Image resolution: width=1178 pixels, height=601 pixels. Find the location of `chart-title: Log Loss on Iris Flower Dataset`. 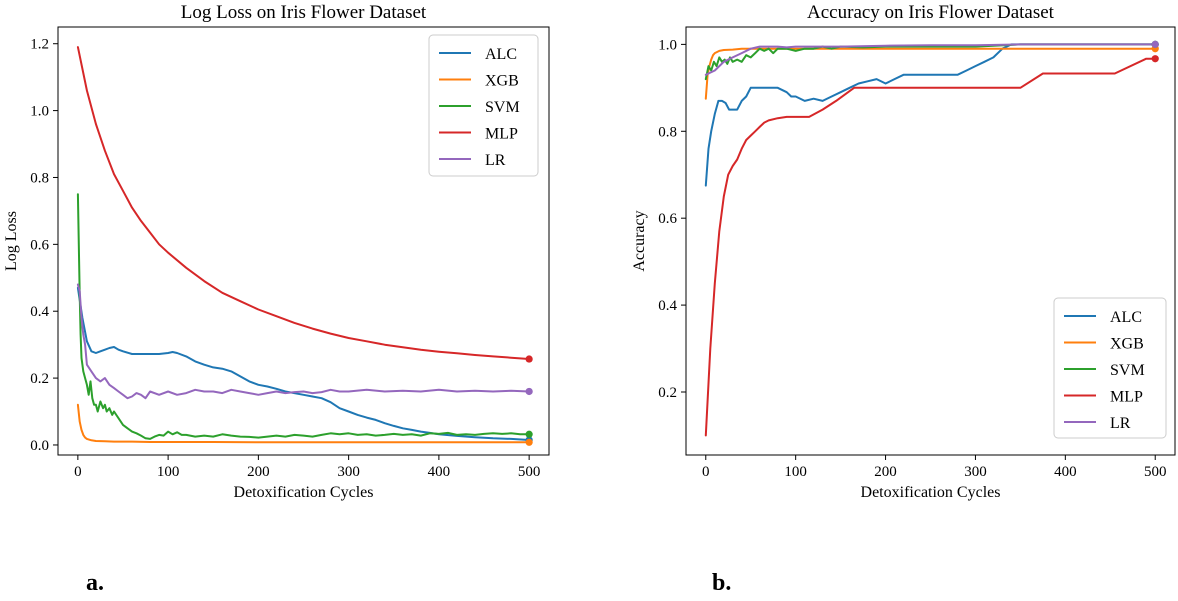

chart-title: Log Loss on Iris Flower Dataset is located at coordinates (304, 12).